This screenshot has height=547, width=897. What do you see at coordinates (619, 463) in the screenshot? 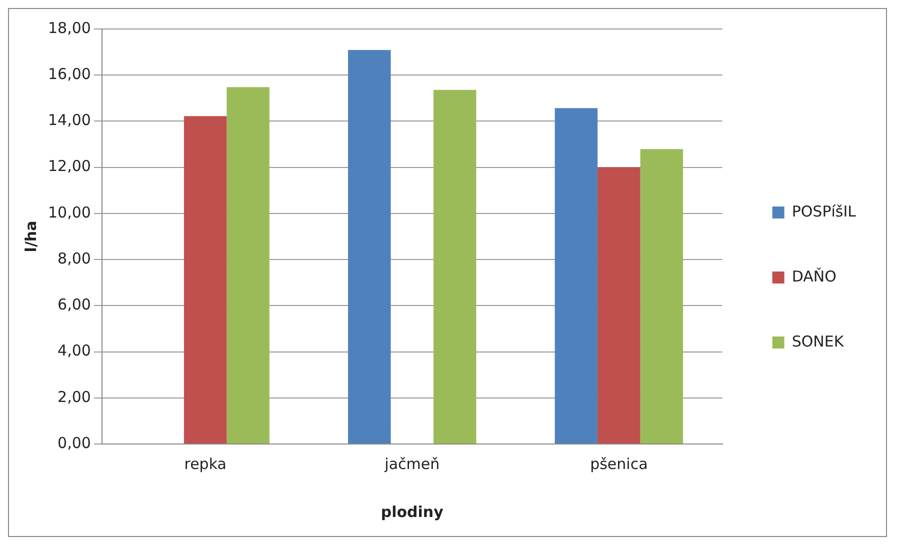
I see `x-tick-label: pšenica` at bounding box center [619, 463].